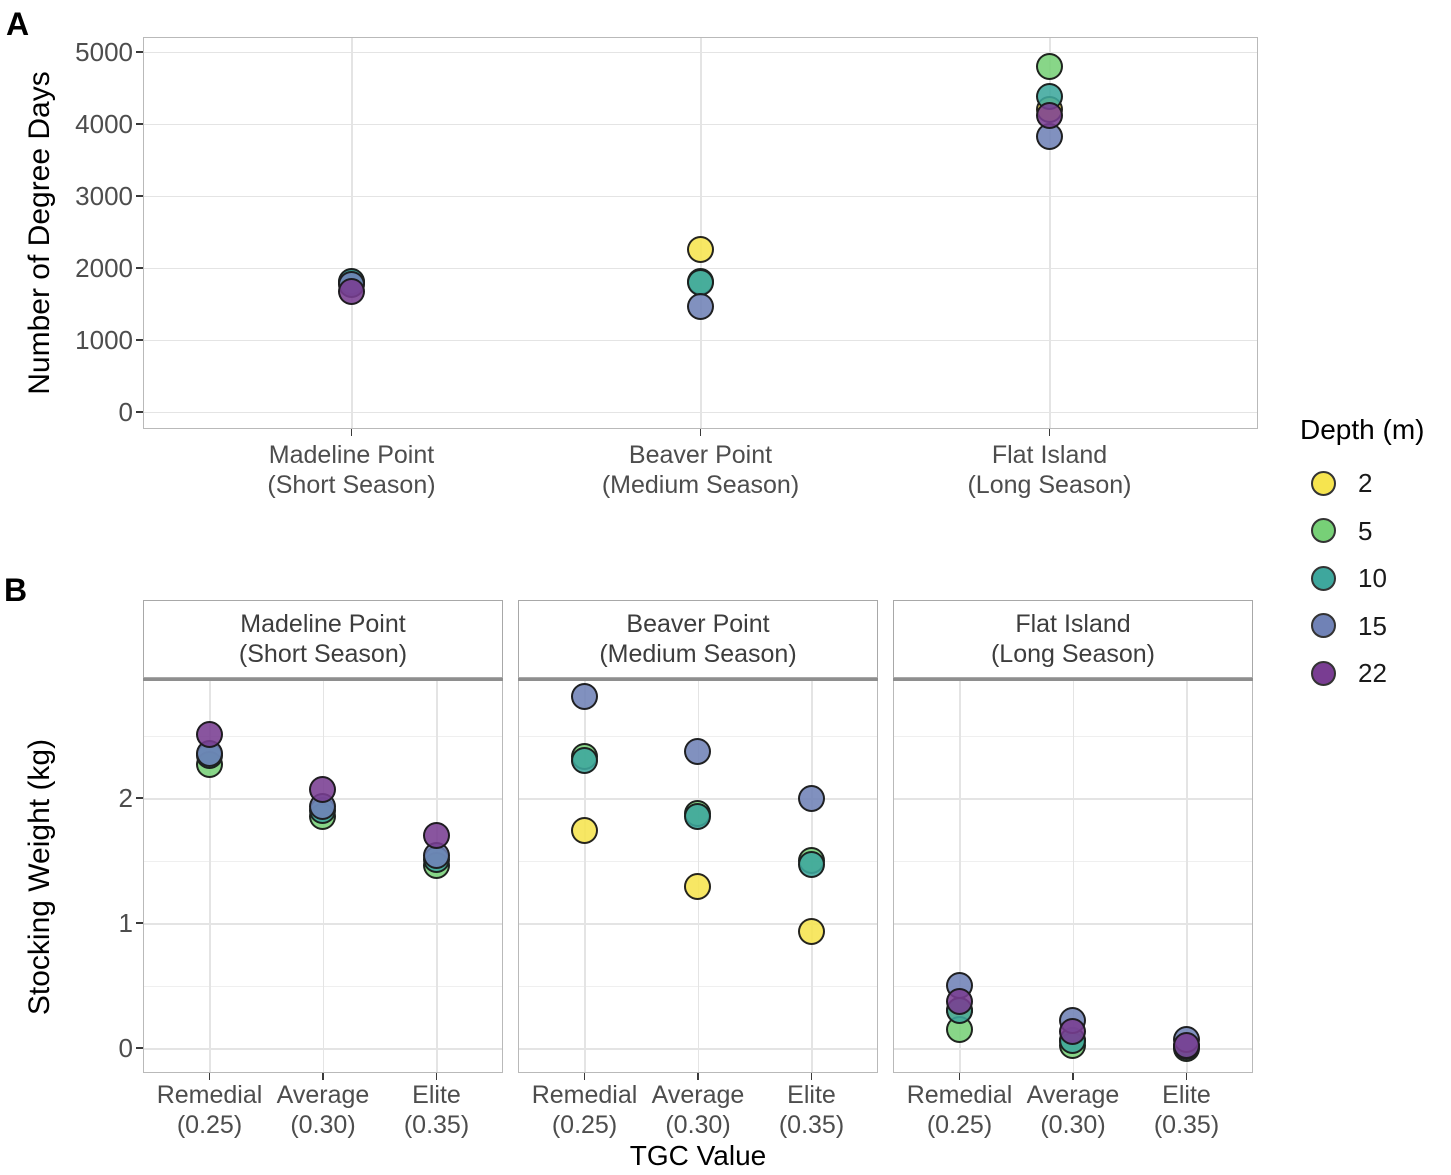 The height and width of the screenshot is (1175, 1451). What do you see at coordinates (1365, 483) in the screenshot?
I see `legend-label: 2` at bounding box center [1365, 483].